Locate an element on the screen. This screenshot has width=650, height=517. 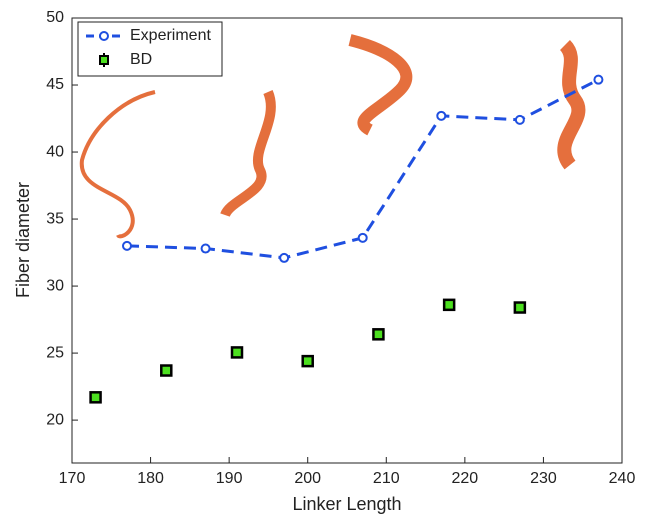
y-tick-label: 20 is located at coordinates (55, 419).